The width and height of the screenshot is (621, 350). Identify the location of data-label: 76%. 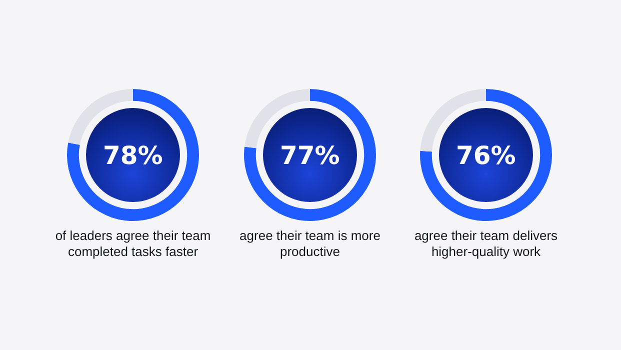
(486, 155).